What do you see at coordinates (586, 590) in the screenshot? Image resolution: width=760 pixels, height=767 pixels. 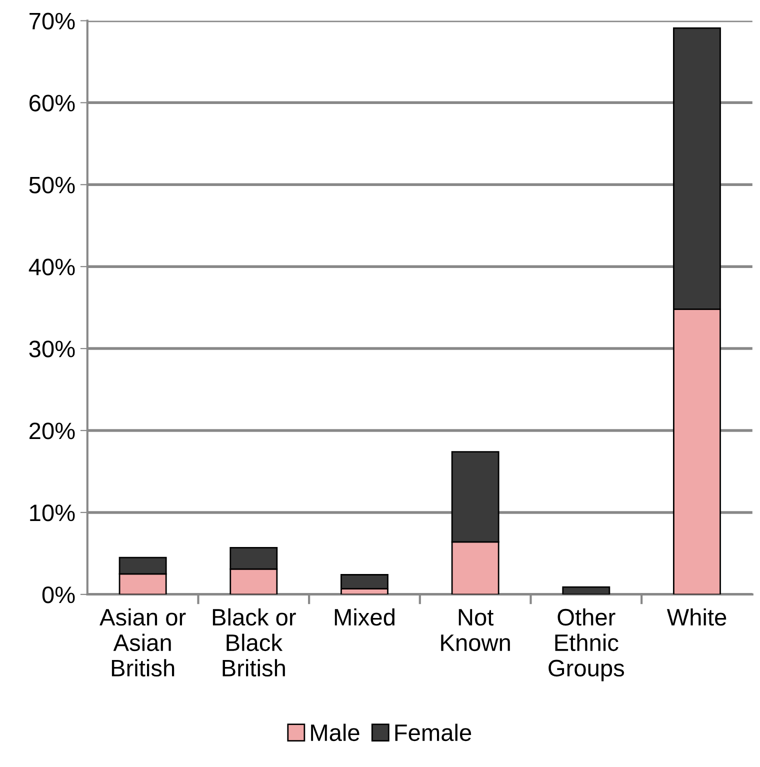 I see `bar` at bounding box center [586, 590].